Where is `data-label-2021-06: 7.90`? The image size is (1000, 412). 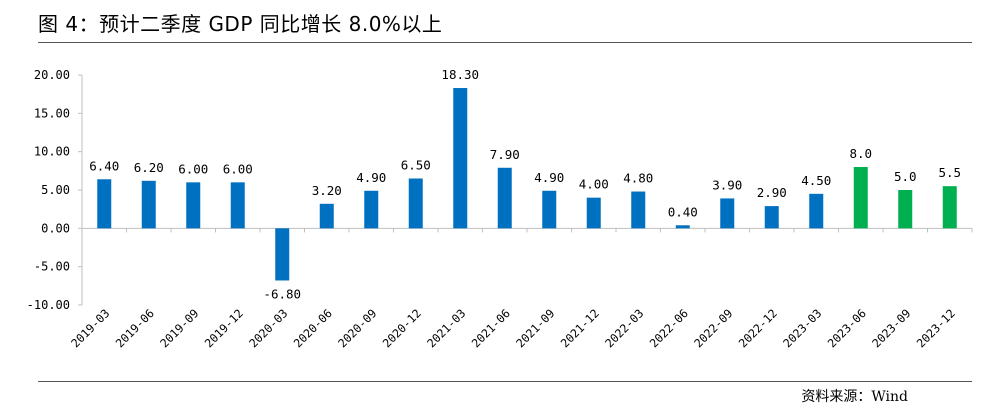 data-label-2021-06: 7.90 is located at coordinates (505, 154).